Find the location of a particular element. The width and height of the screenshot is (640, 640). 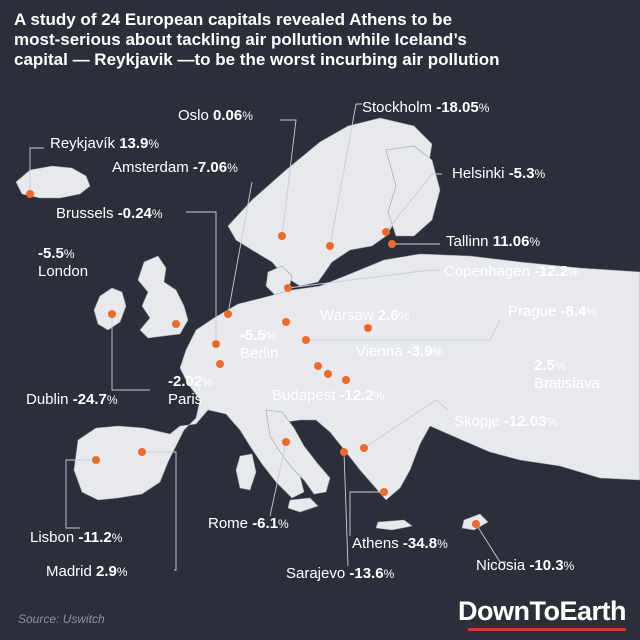

capital-label-sarajevo: Sarajevo -13.6% is located at coordinates (340, 573).